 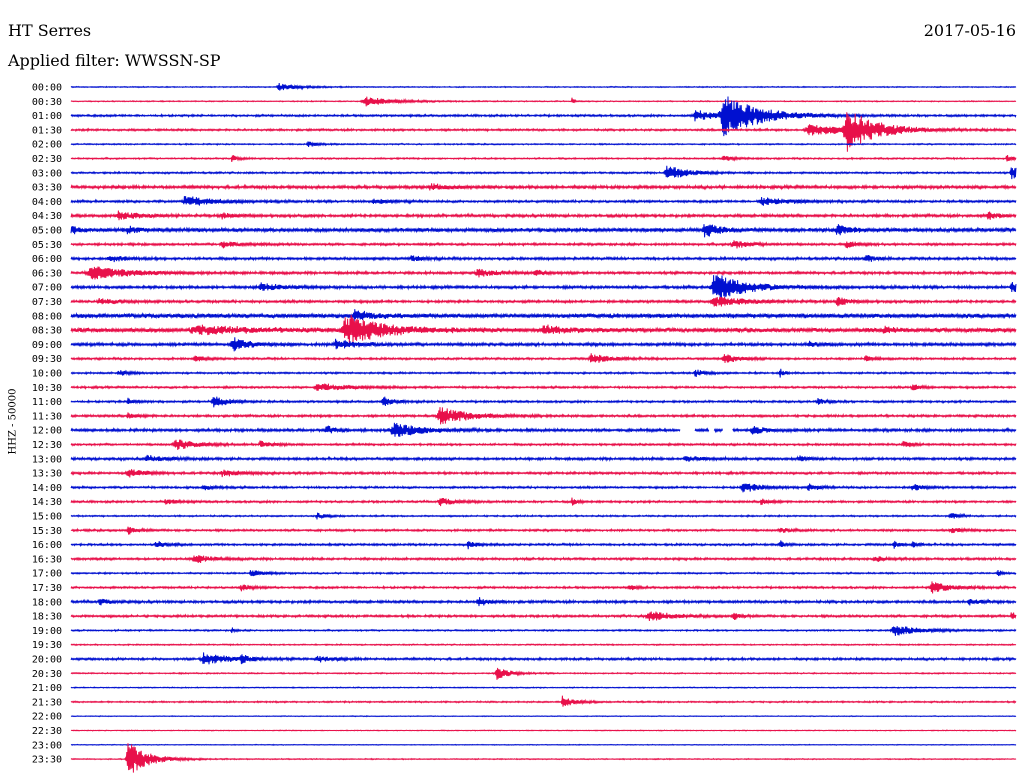 I want to click on time-label: 06:00, so click(x=47, y=259).